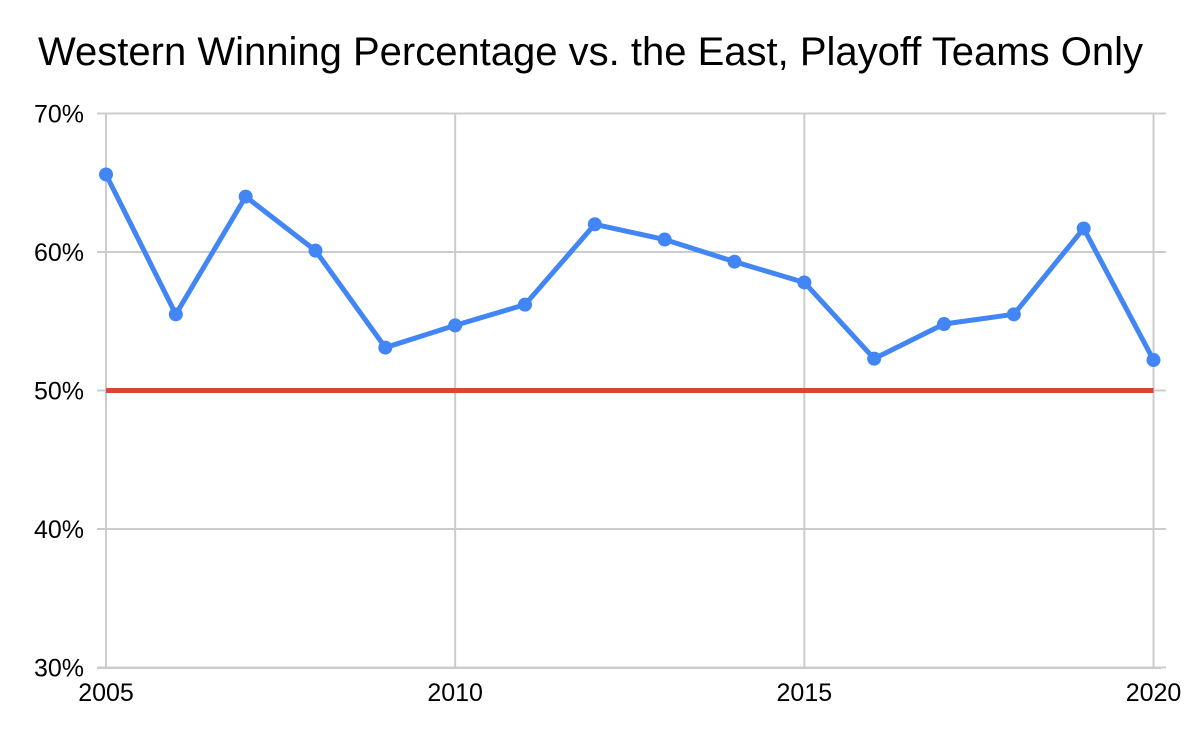 The width and height of the screenshot is (1200, 742). I want to click on x-tick-label: 2010, so click(455, 693).